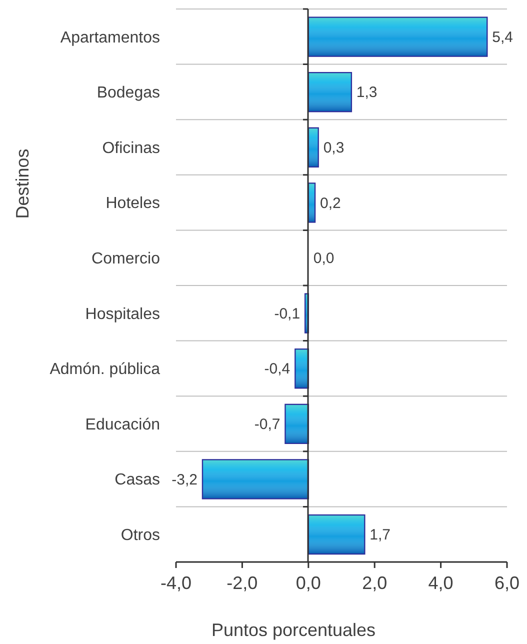 The image size is (527, 644). Describe the element at coordinates (441, 582) in the screenshot. I see `x-tick-label: 4,0` at that location.